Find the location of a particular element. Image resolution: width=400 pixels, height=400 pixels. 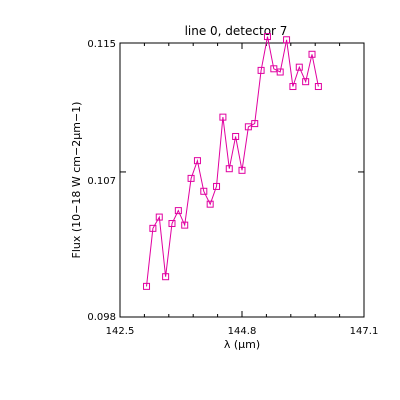

y-axis-tick-labels: 0.098 0.107 0.115 is located at coordinates (101, 181).